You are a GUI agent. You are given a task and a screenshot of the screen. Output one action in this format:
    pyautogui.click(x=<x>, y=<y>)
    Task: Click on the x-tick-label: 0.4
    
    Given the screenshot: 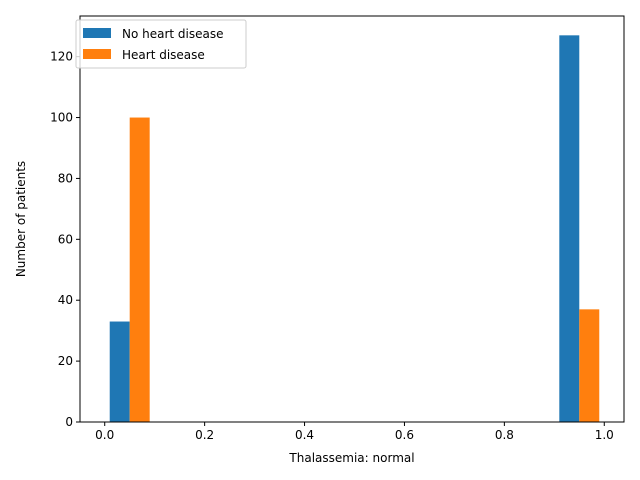 What is the action you would take?
    pyautogui.click(x=304, y=435)
    